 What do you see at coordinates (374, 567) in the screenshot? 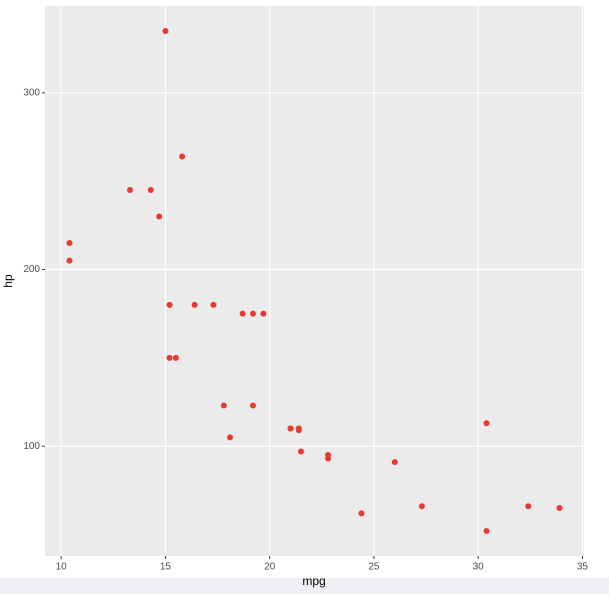
I see `x-tick-label: 25` at bounding box center [374, 567].